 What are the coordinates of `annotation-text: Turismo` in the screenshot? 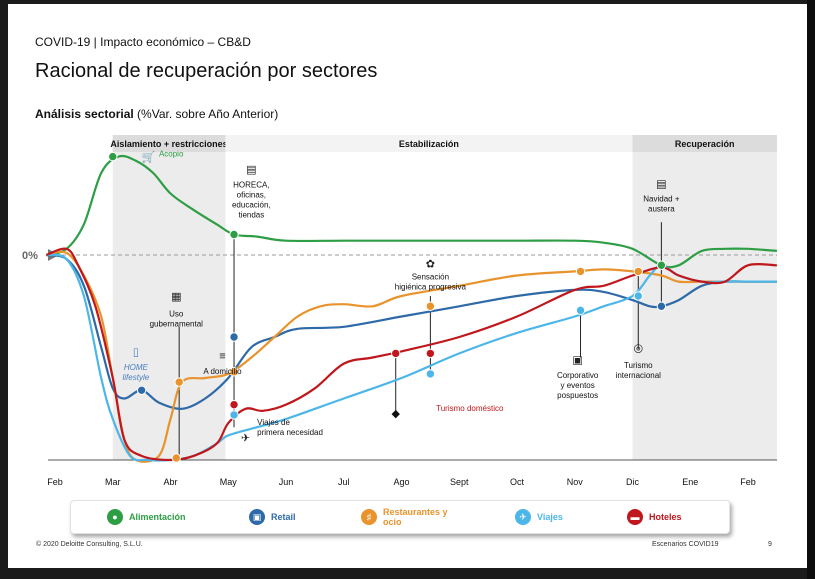 It's located at (638, 365).